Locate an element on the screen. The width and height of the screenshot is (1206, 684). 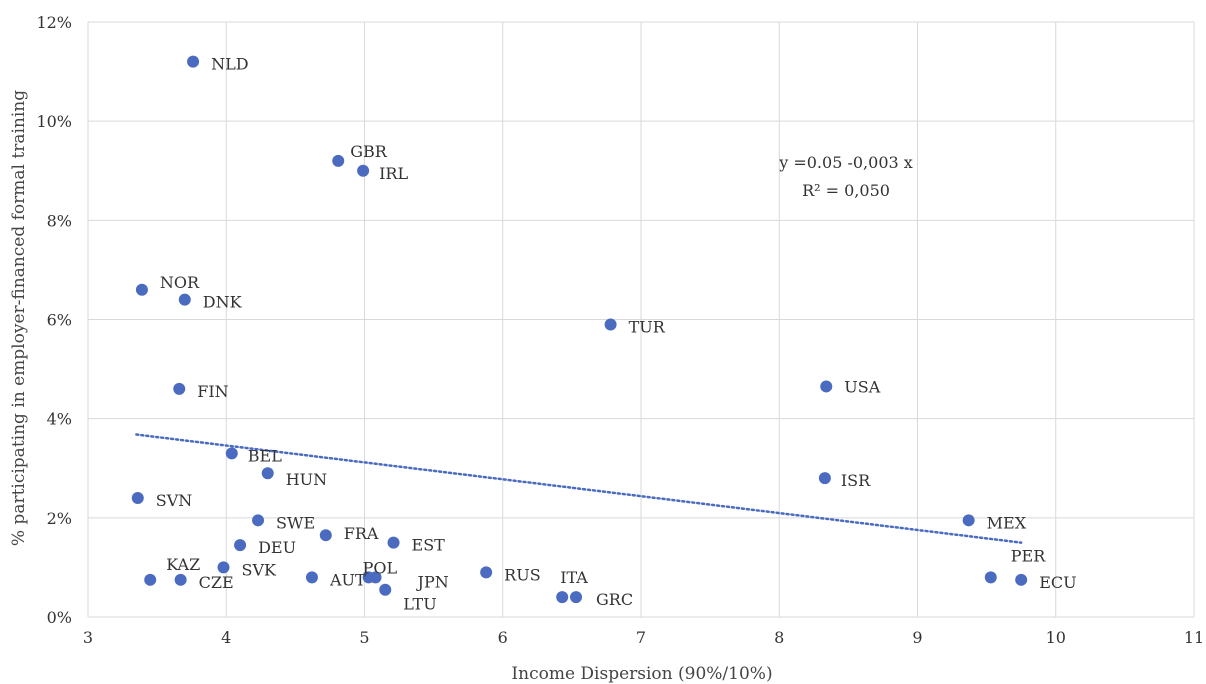
x-tick-label: 9 is located at coordinates (917, 637).